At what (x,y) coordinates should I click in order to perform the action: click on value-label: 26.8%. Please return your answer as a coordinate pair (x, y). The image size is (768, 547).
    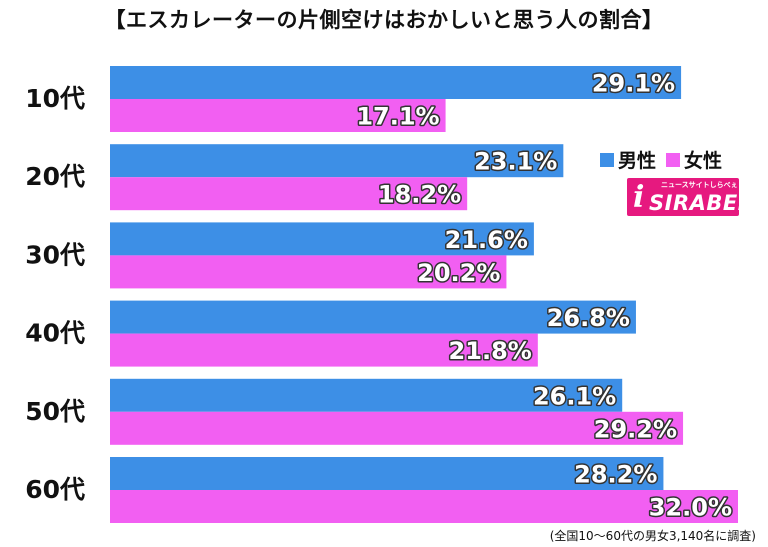
    Looking at the image, I should click on (588, 318).